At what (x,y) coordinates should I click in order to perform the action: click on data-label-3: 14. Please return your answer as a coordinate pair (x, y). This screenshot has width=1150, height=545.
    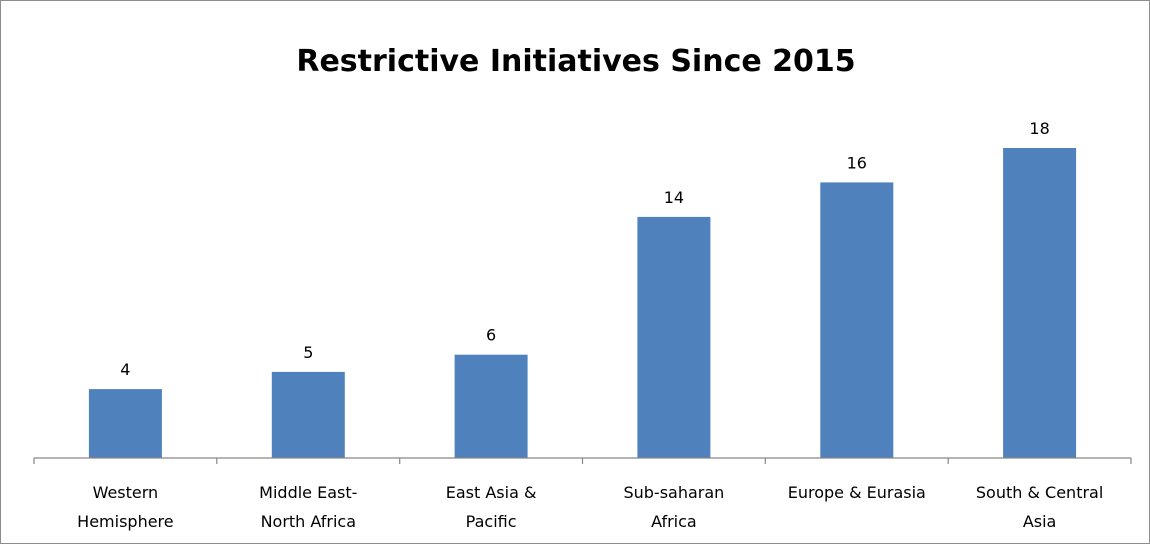
    Looking at the image, I should click on (674, 197).